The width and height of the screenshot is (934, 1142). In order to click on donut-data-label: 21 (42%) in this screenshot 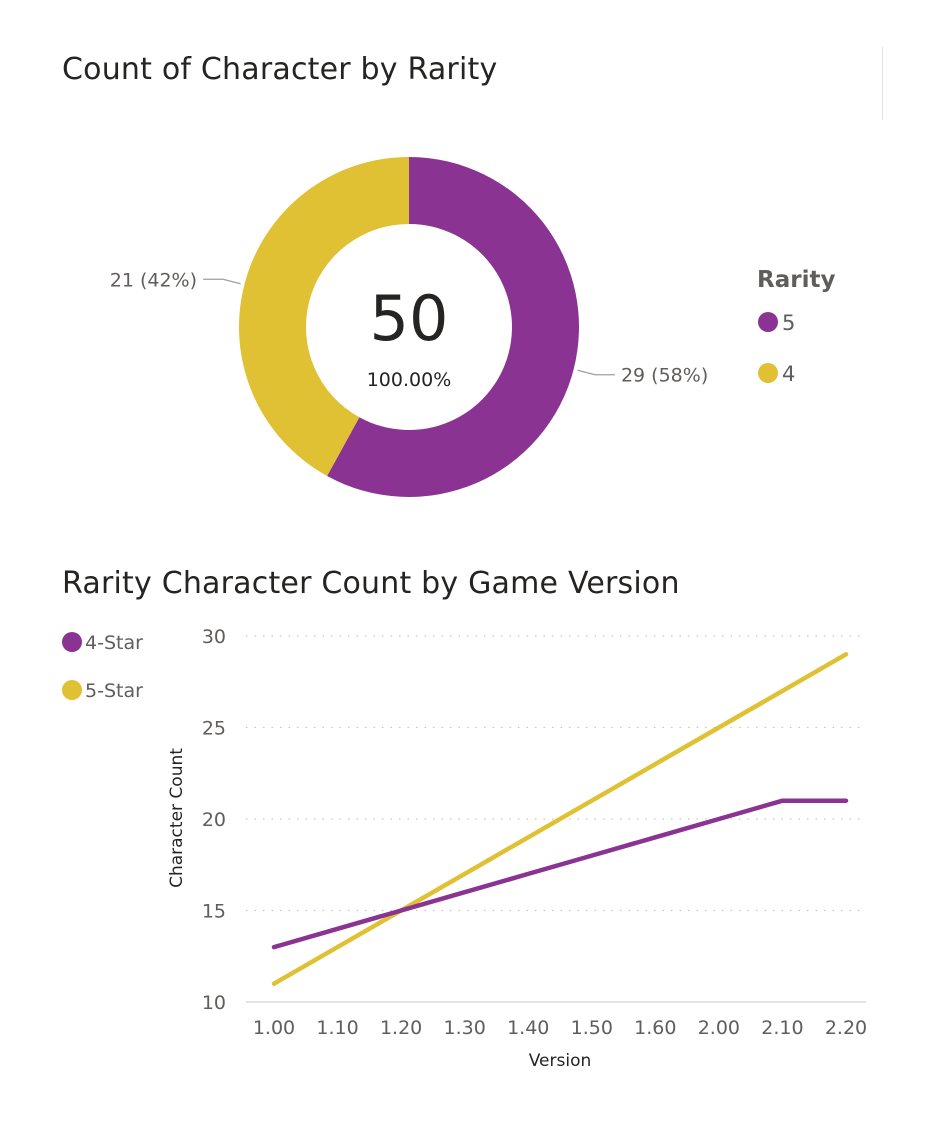, I will do `click(153, 280)`.